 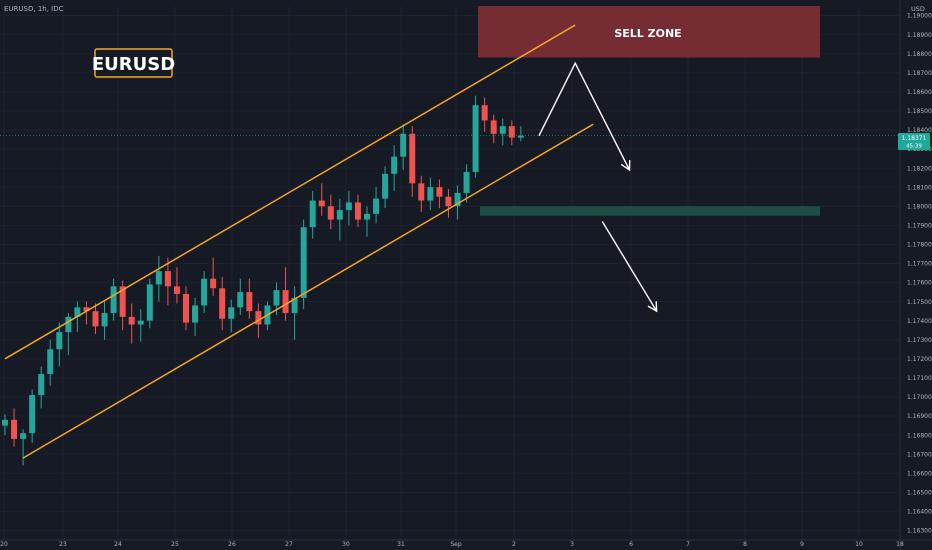 I want to click on x-axis: 20 23 24 25 26 27 30 31 Sep 2 3 6 7 8 9 10 18, so click(x=466, y=543).